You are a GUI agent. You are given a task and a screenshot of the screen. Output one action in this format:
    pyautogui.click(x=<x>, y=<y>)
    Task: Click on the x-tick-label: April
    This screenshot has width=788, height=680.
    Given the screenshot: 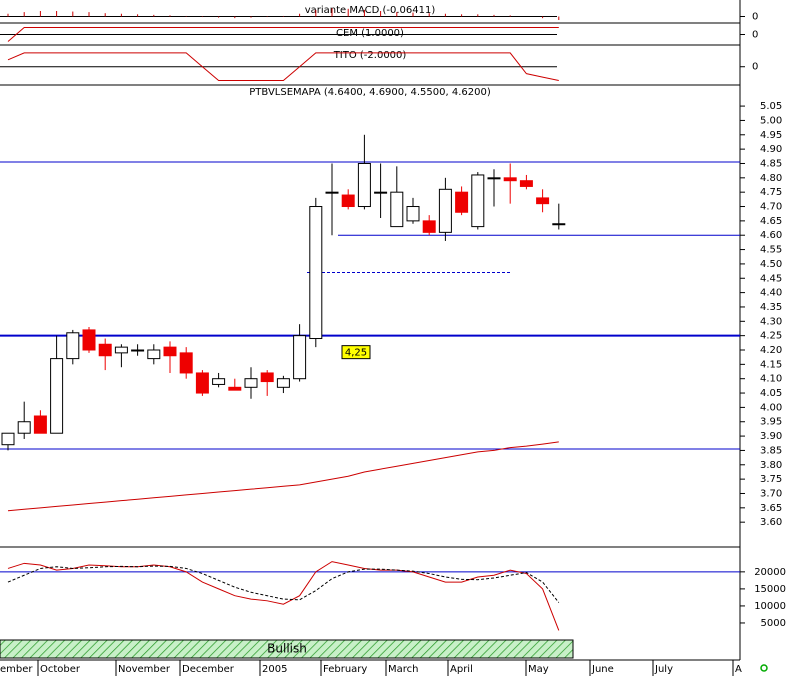 What is the action you would take?
    pyautogui.click(x=461, y=669)
    